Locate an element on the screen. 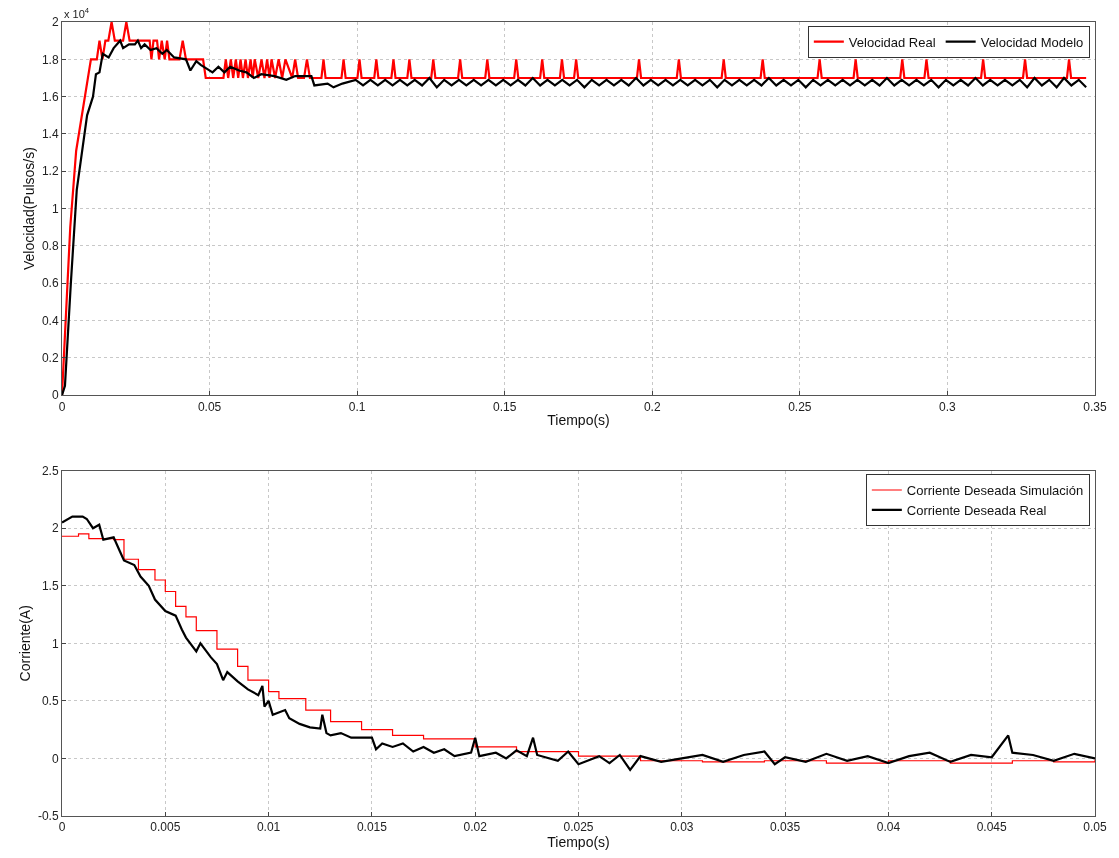  x-tick-label: 0.02 is located at coordinates (475, 827).